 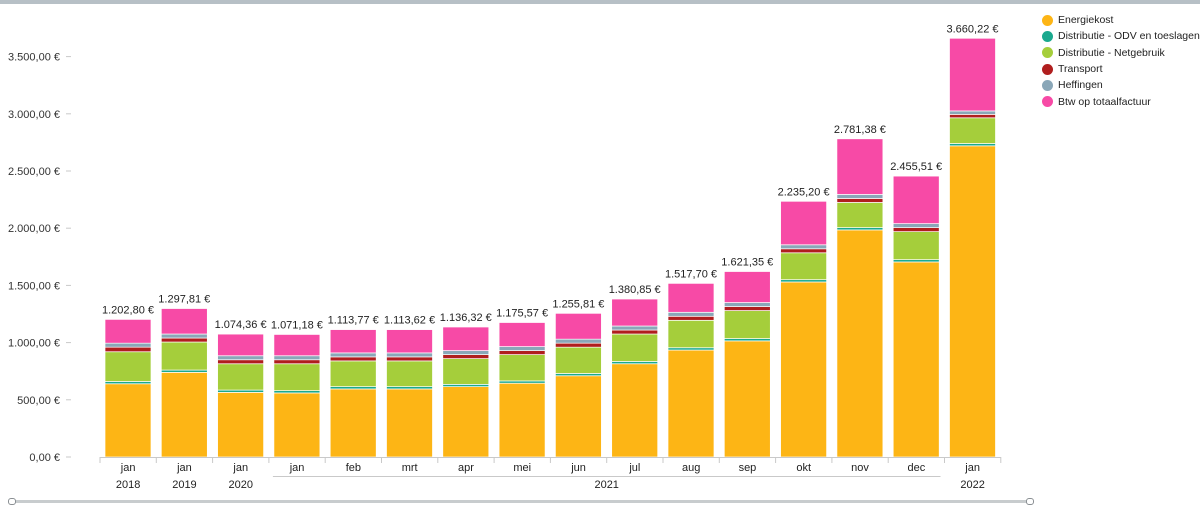 I want to click on legend-item: Distributie - Netgebruik, so click(x=1119, y=53).